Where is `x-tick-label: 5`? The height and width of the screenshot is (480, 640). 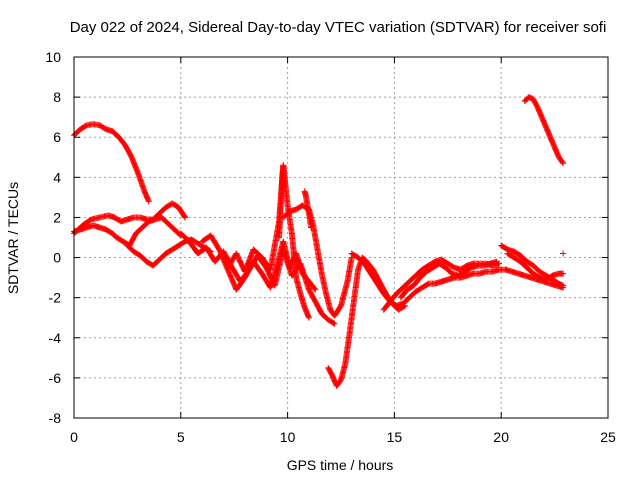 x-tick-label: 5 is located at coordinates (181, 437).